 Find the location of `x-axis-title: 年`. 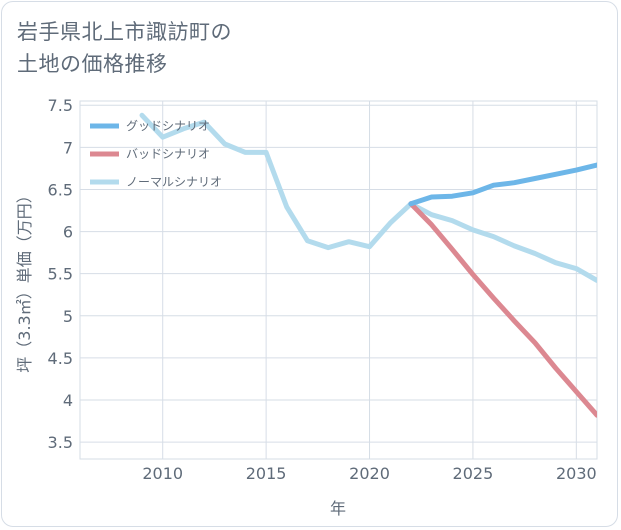

x-axis-title: 年 is located at coordinates (338, 508).